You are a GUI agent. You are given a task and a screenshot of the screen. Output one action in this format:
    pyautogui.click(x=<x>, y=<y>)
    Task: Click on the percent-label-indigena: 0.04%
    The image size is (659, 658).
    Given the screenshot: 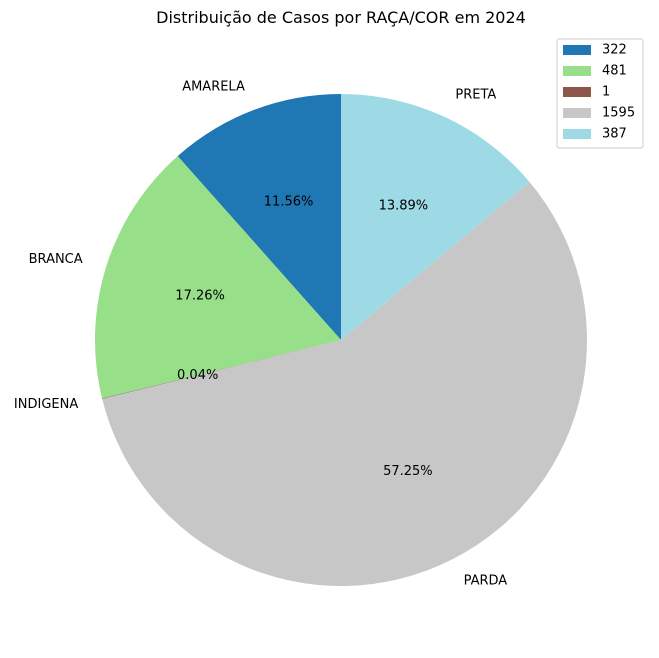 What is the action you would take?
    pyautogui.click(x=197, y=375)
    